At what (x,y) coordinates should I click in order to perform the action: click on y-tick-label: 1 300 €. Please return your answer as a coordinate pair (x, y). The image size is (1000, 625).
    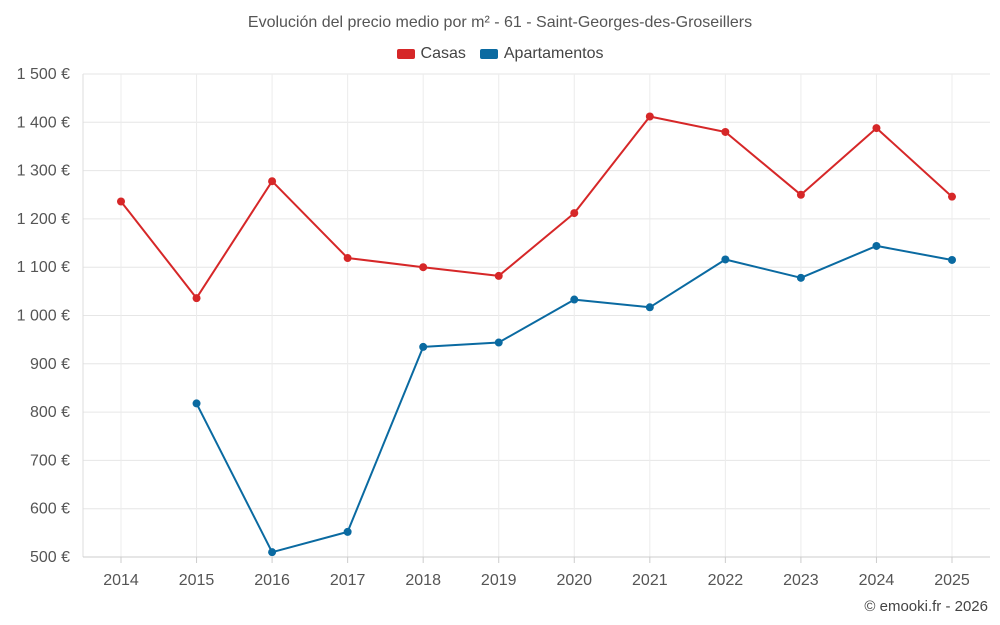
    Looking at the image, I should click on (43, 171).